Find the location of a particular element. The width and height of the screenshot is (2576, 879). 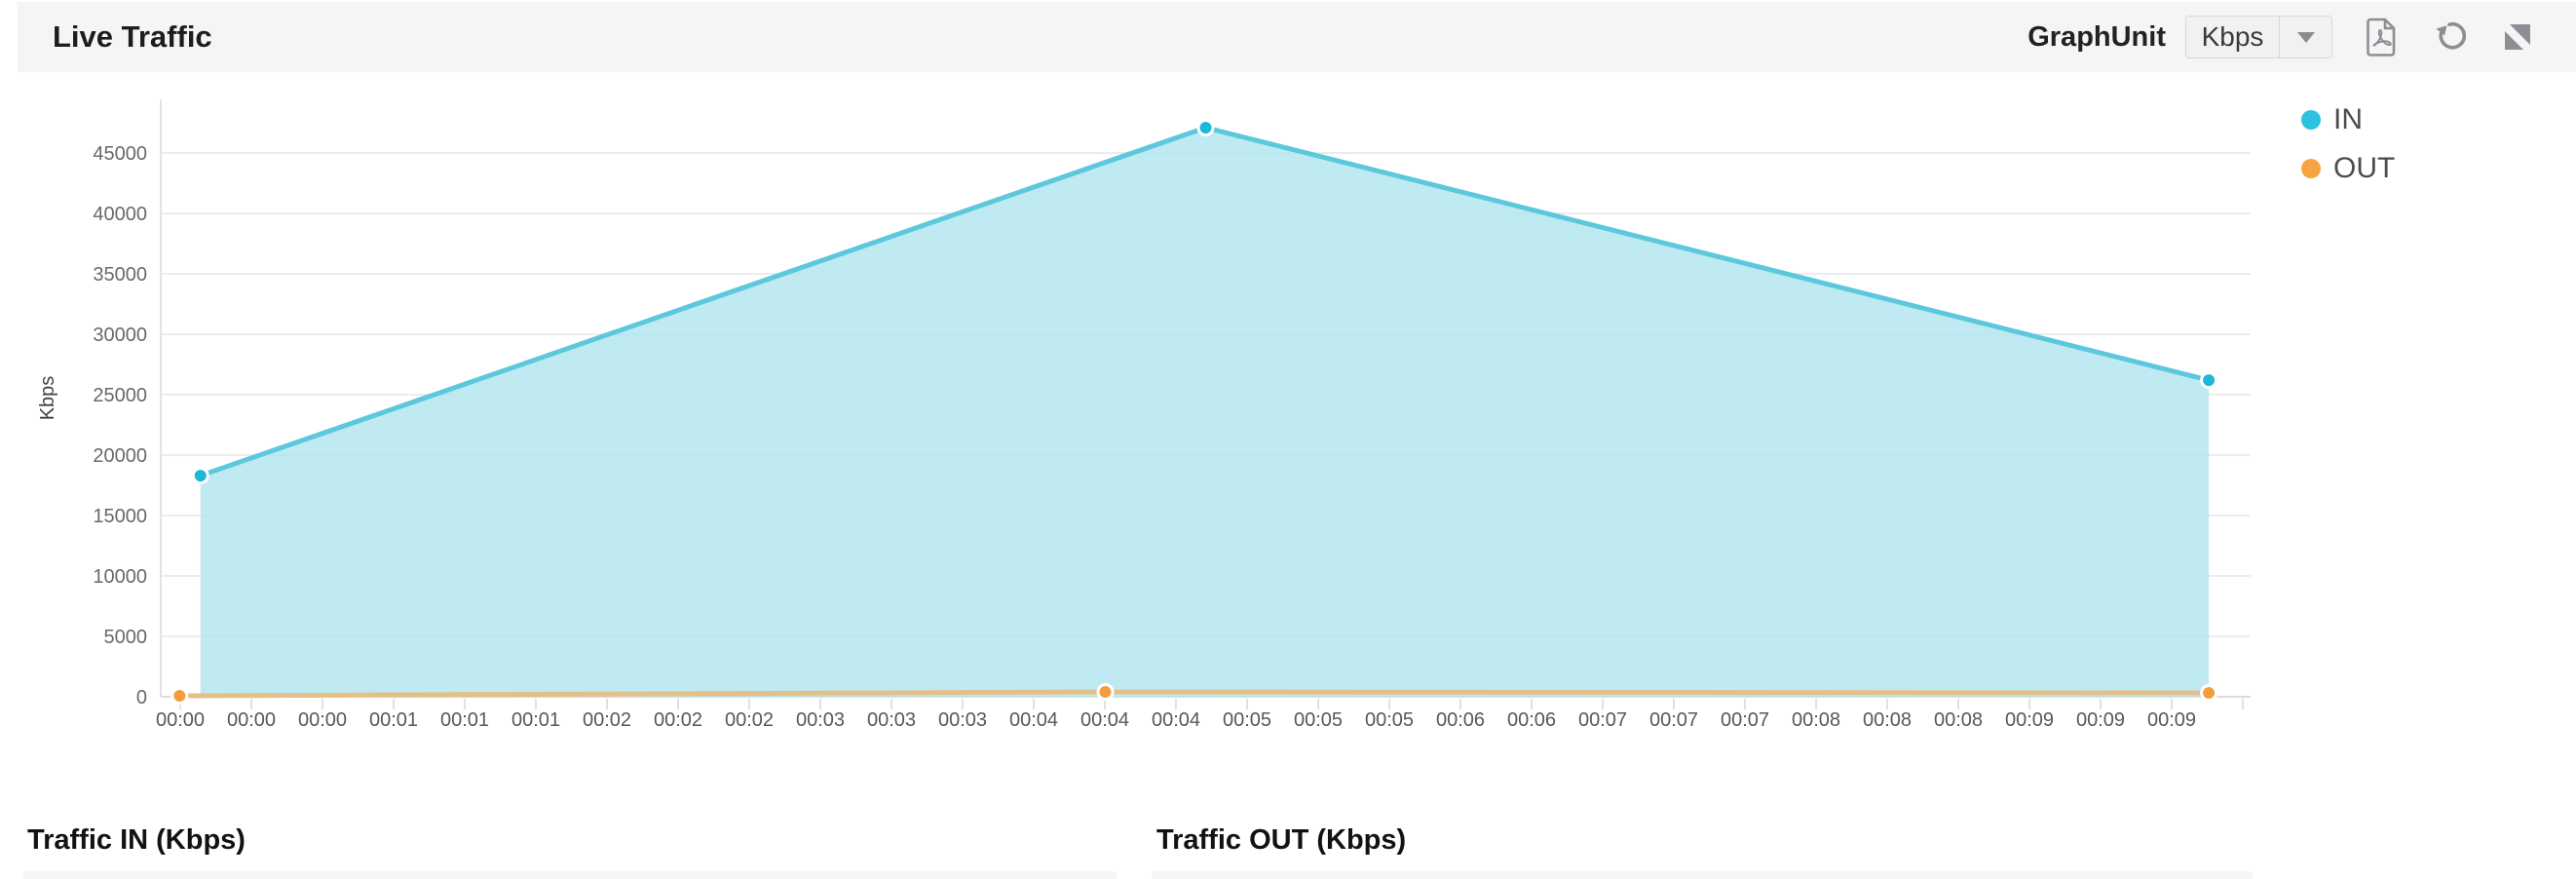

refresh-icon is located at coordinates (2449, 37).